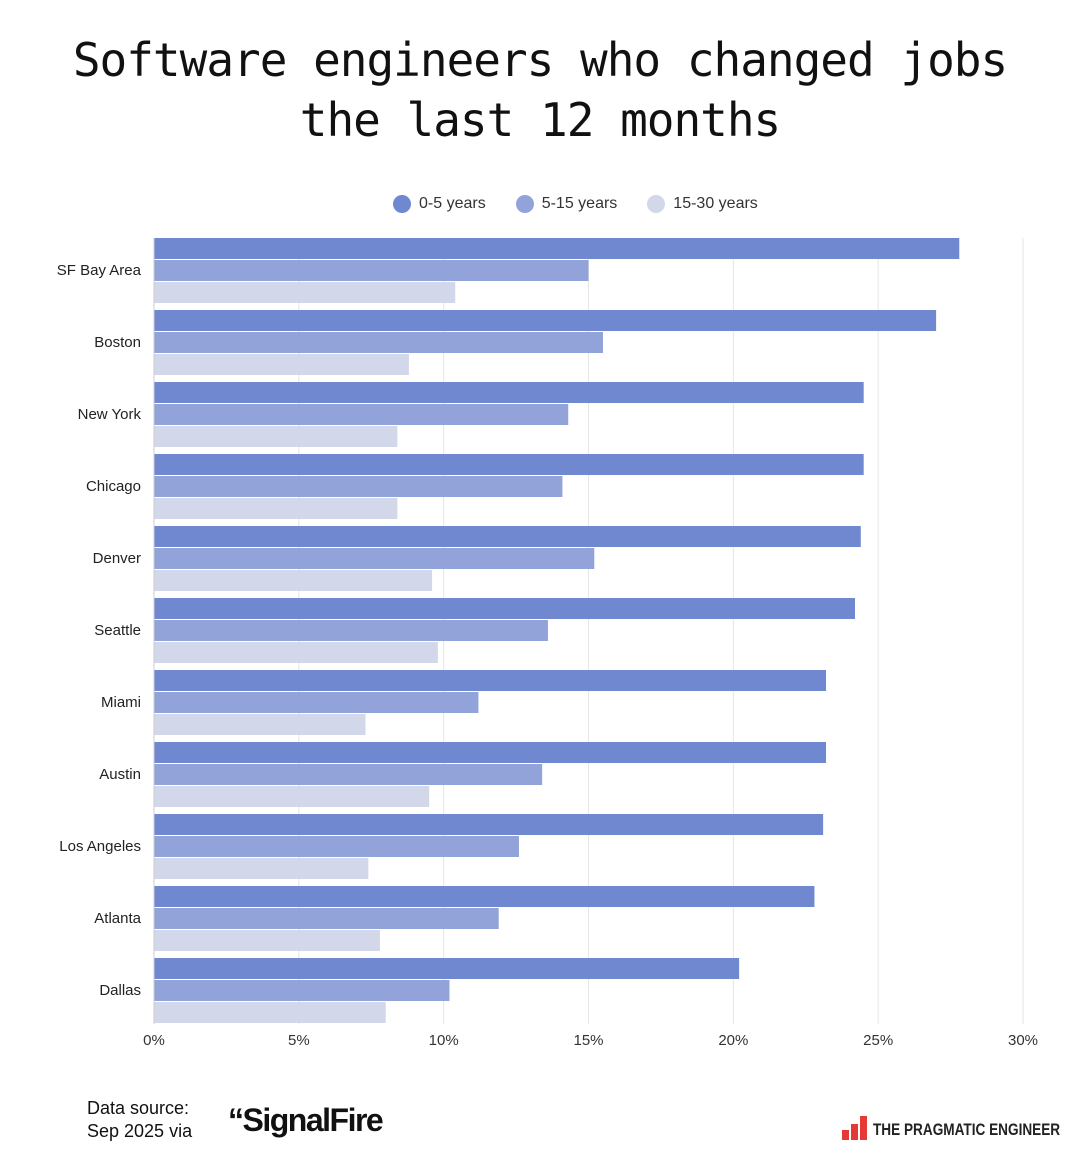 This screenshot has height=1167, width=1080. What do you see at coordinates (540, 60) in the screenshot?
I see `title-line-1: Software engineers who changed jobs` at bounding box center [540, 60].